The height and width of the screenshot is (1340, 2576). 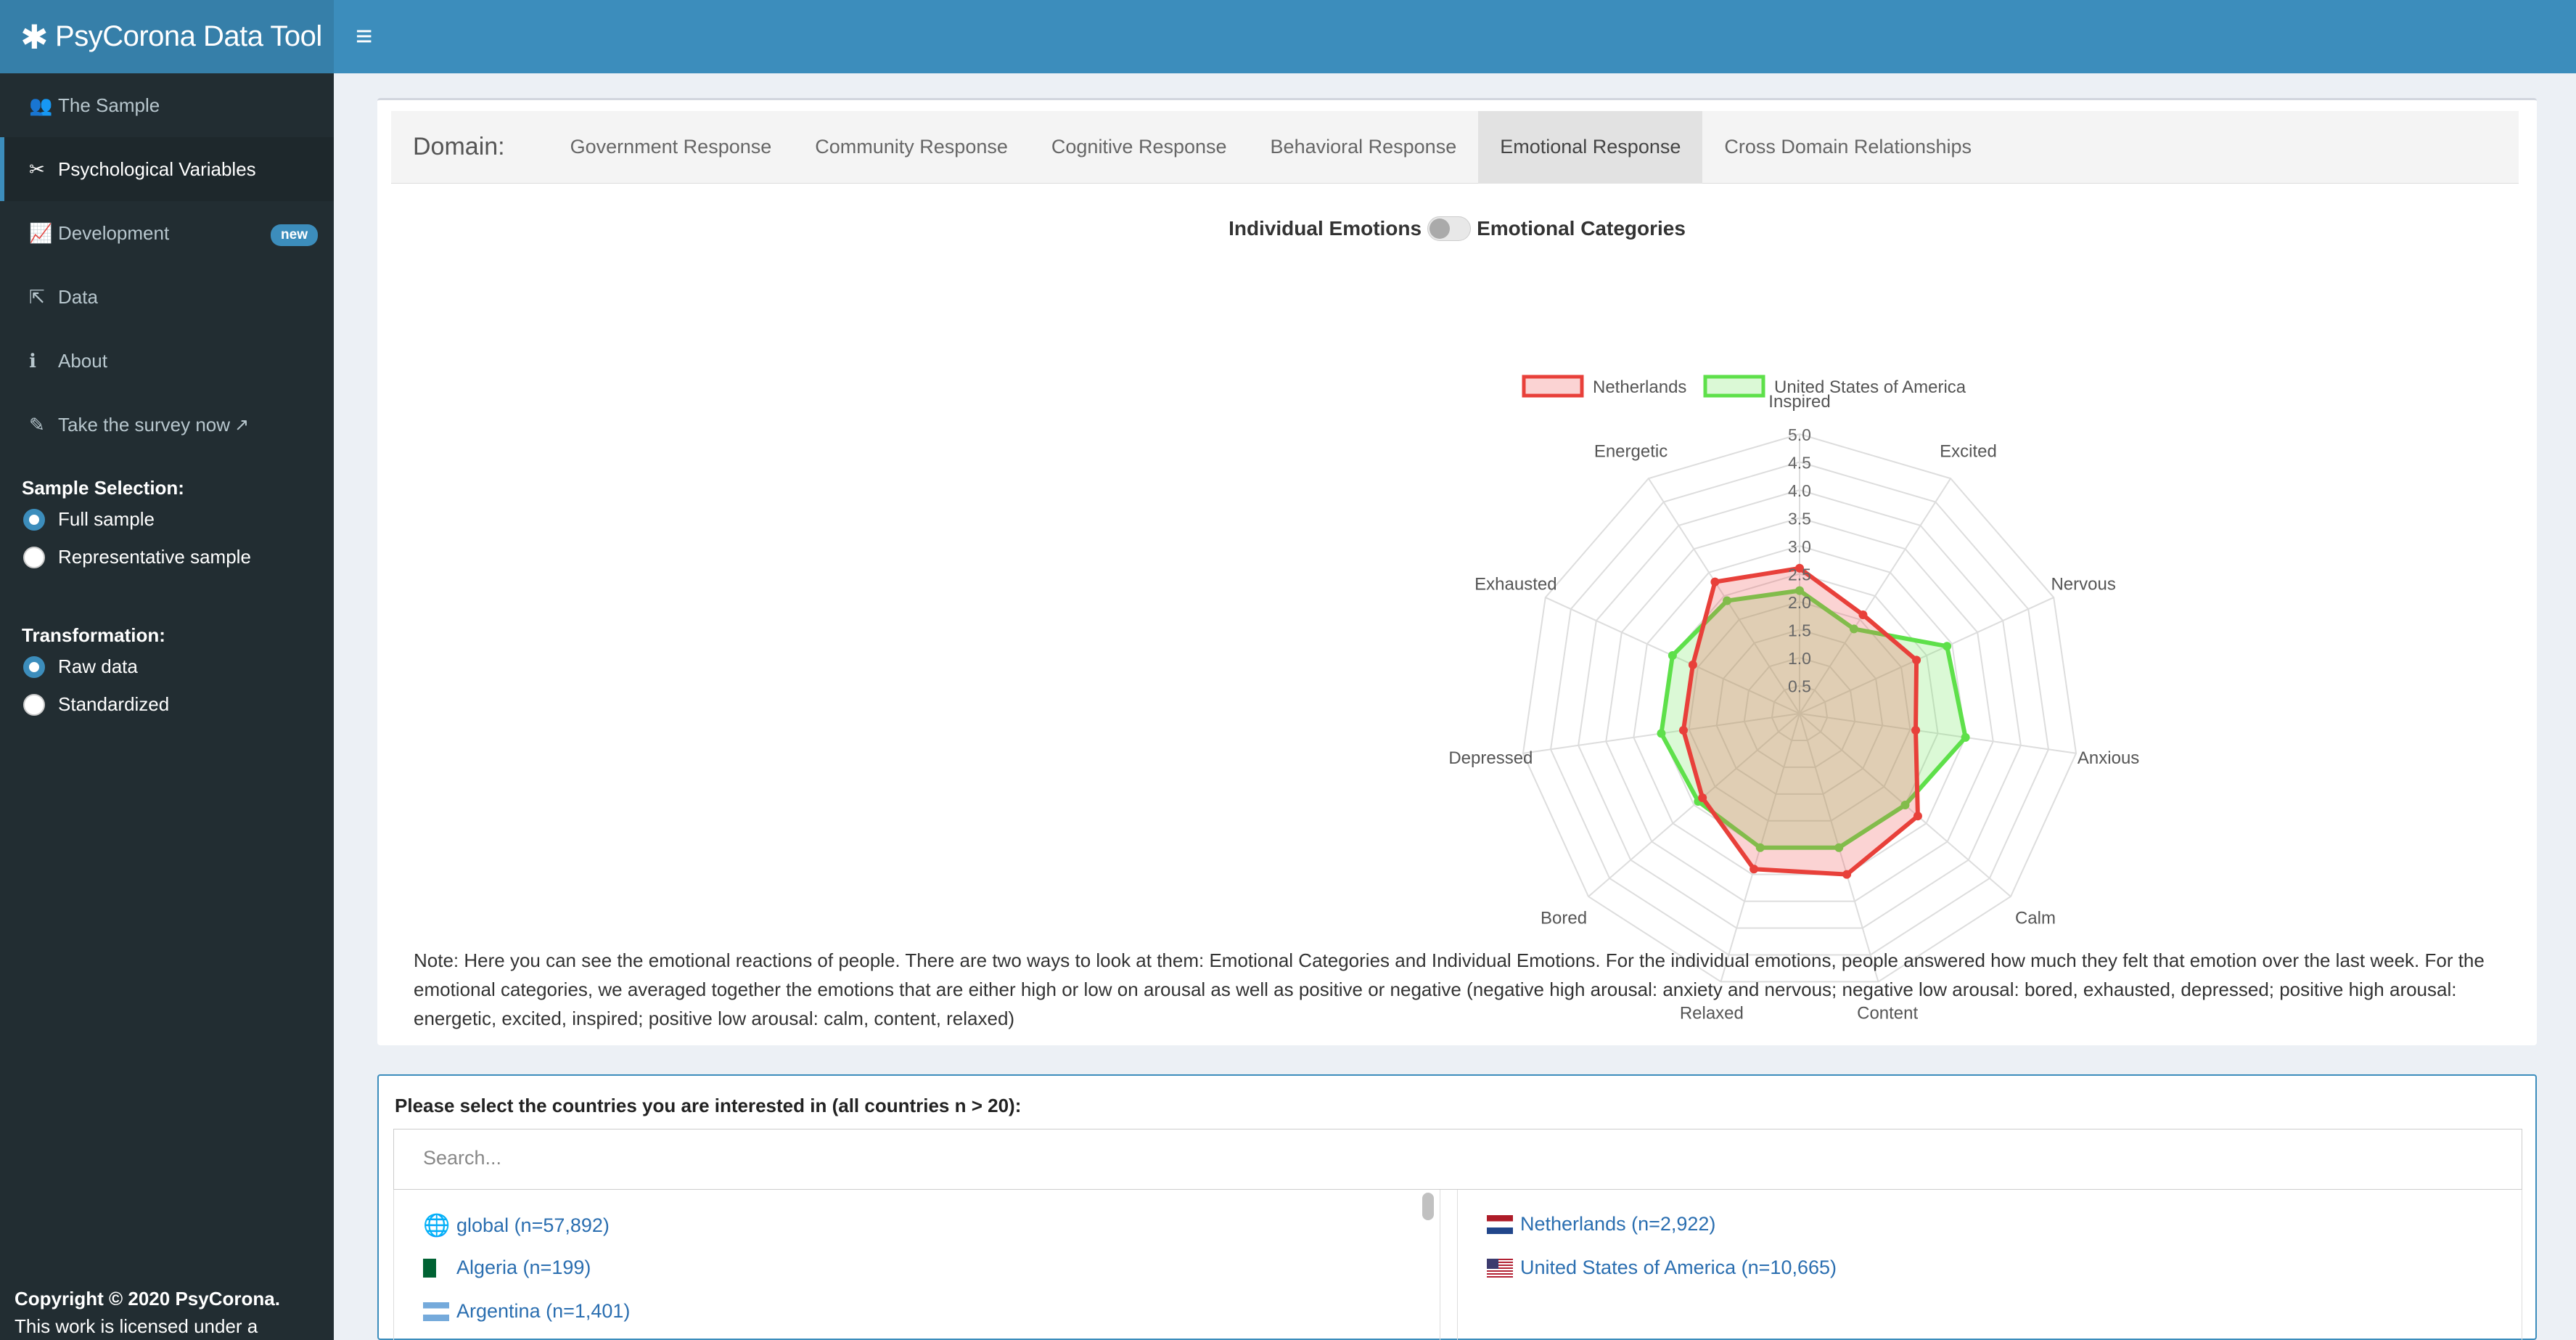 I want to click on toggle-switch, so click(x=1449, y=228).